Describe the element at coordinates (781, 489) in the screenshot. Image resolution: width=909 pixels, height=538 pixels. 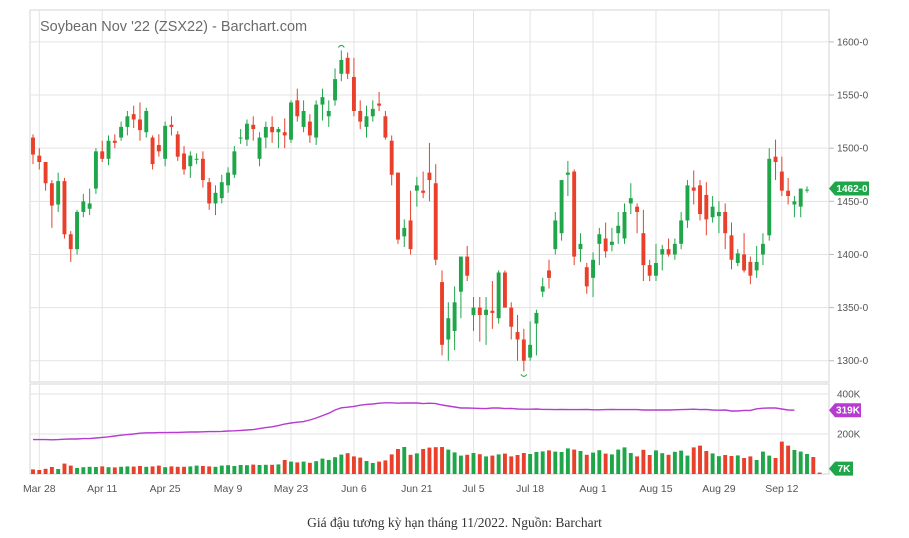
I see `x-tick-label: Sep 12` at that location.